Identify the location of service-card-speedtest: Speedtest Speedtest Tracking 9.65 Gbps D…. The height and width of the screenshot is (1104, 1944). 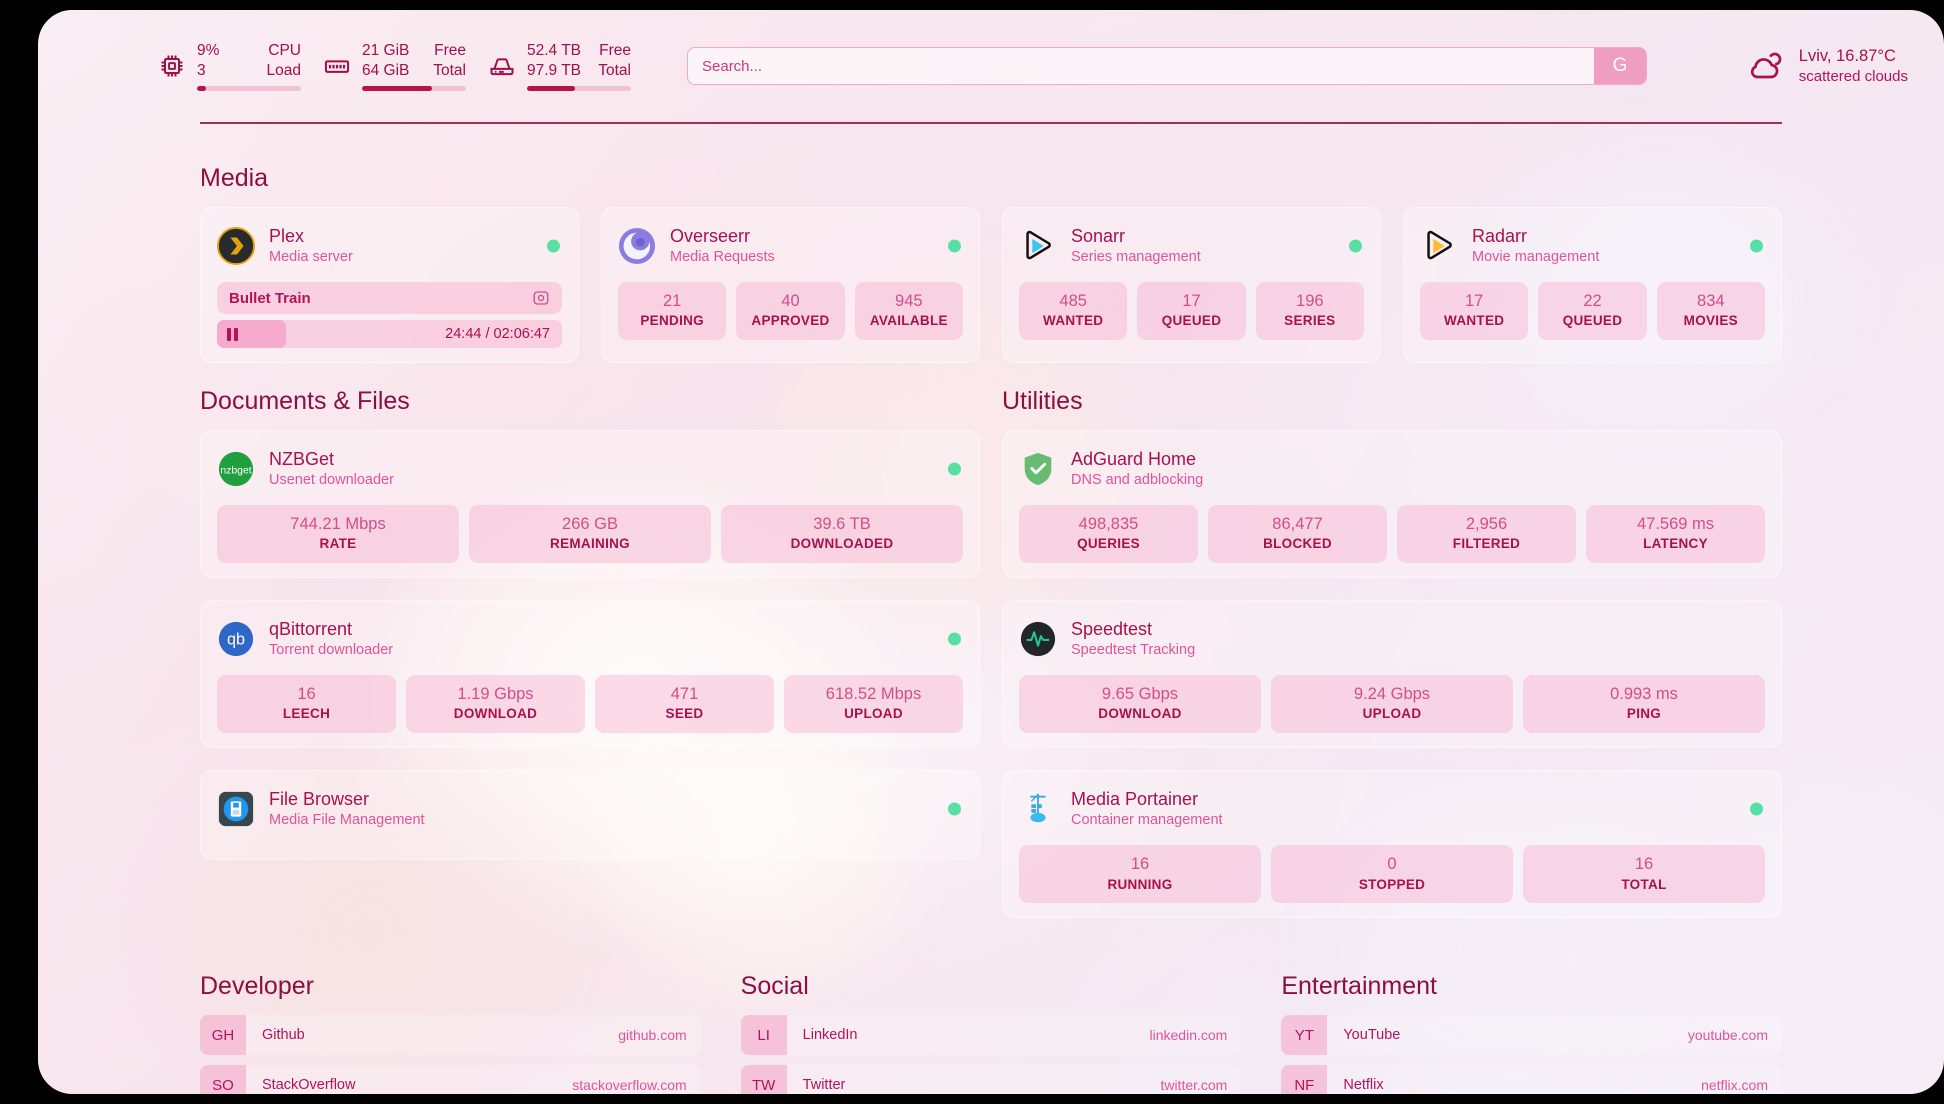
(1392, 674).